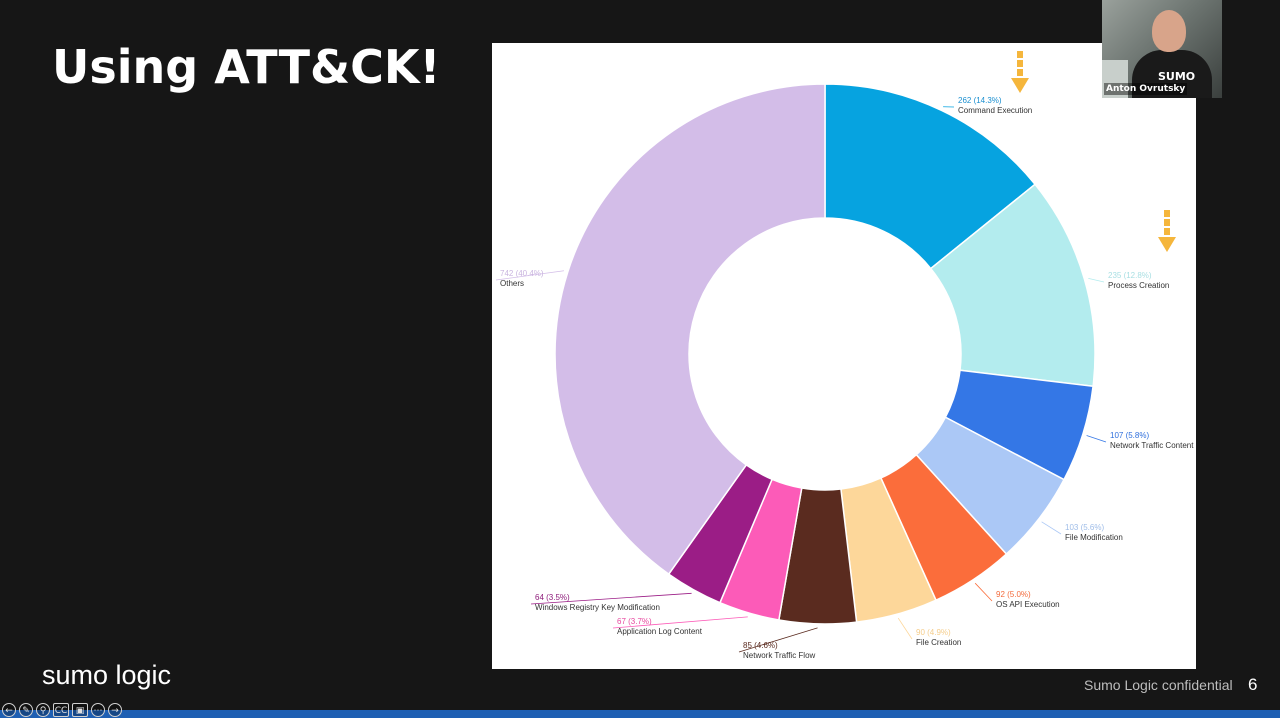 This screenshot has height=718, width=1280. What do you see at coordinates (522, 273) in the screenshot?
I see `slice-value-label: 742 (40.4%)` at bounding box center [522, 273].